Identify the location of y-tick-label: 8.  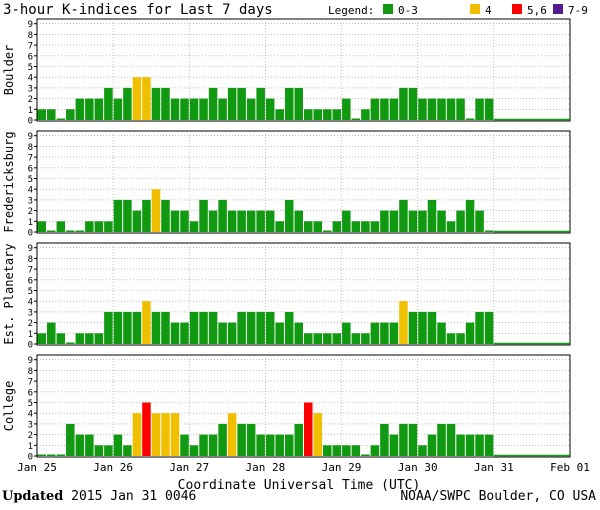
(30, 36).